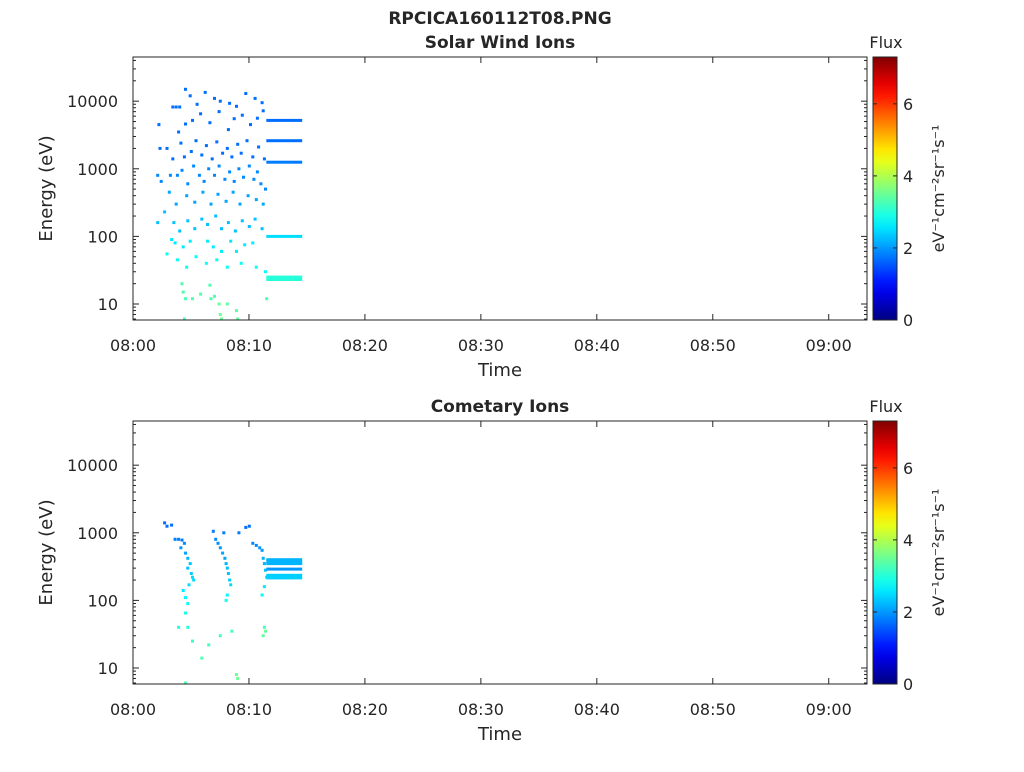 Image resolution: width=1024 pixels, height=772 pixels. Describe the element at coordinates (597, 345) in the screenshot. I see `x-tick-label: 08:40` at that location.